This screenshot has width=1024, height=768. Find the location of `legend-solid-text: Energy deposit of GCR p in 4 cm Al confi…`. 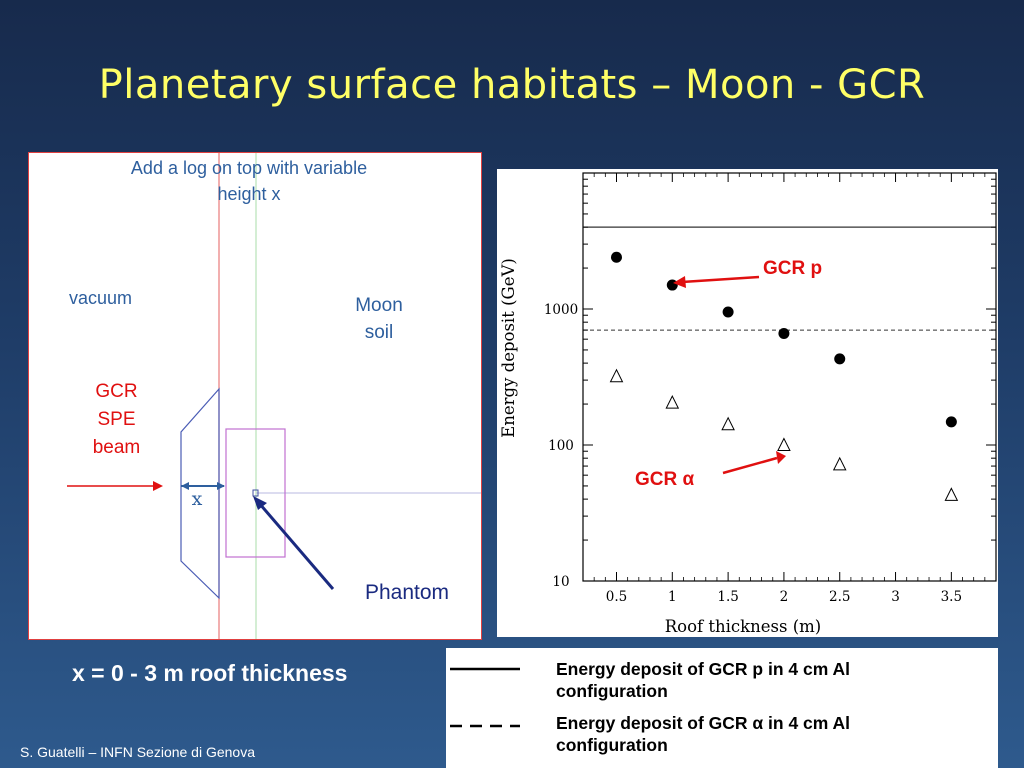

legend-solid-text: Energy deposit of GCR p in 4 cm Al confi… is located at coordinates (766, 680).